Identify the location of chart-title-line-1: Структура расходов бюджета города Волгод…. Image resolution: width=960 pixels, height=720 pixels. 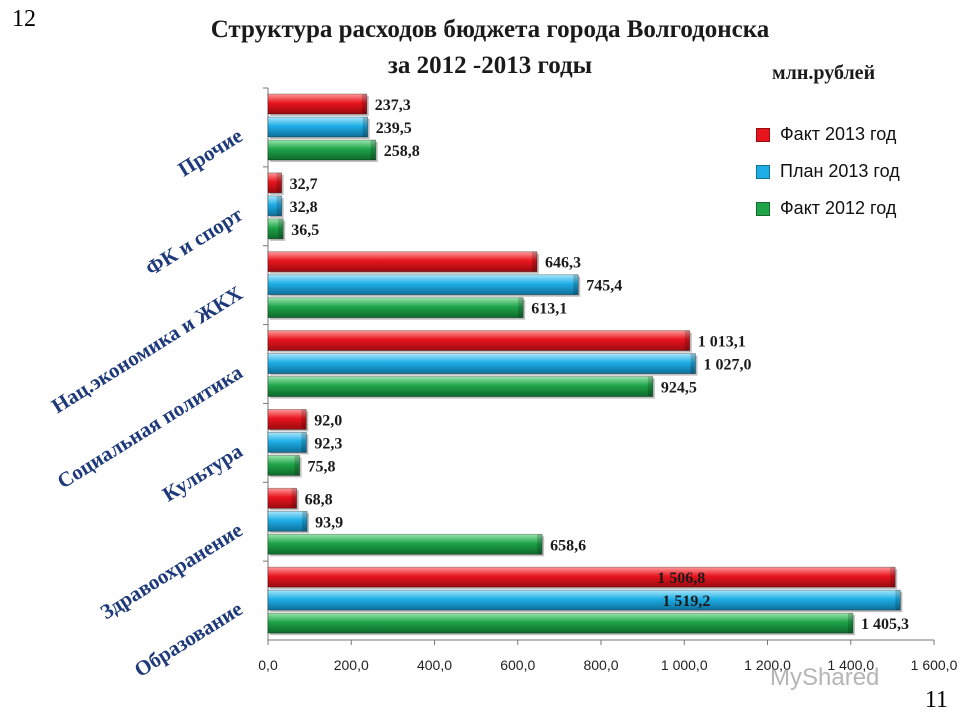
(490, 29).